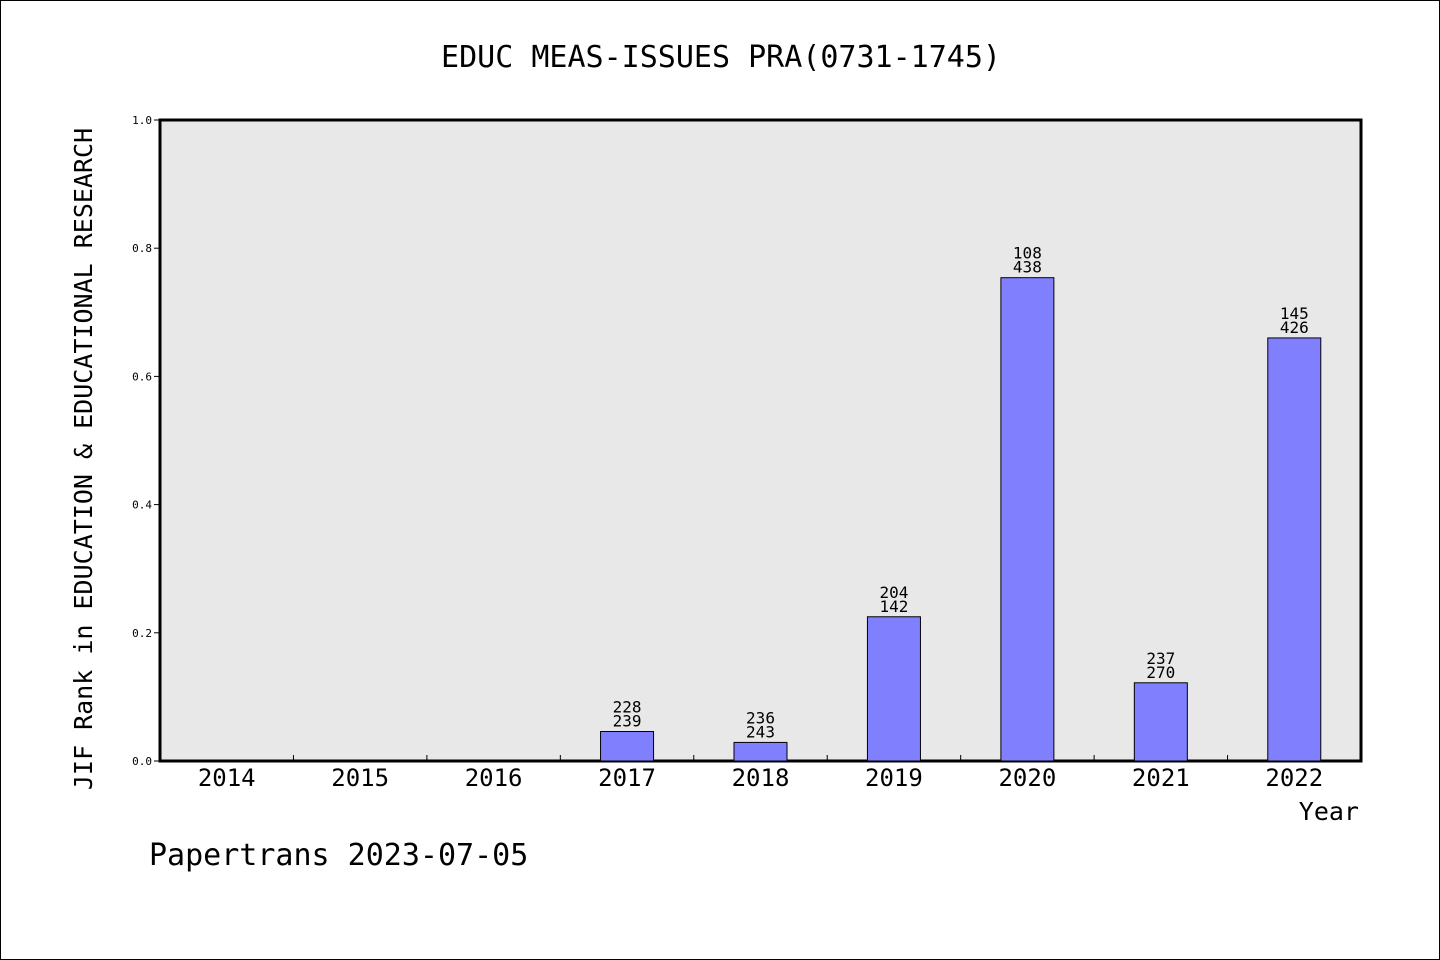  Describe the element at coordinates (1294, 778) in the screenshot. I see `x-tick-label: 2022` at that location.